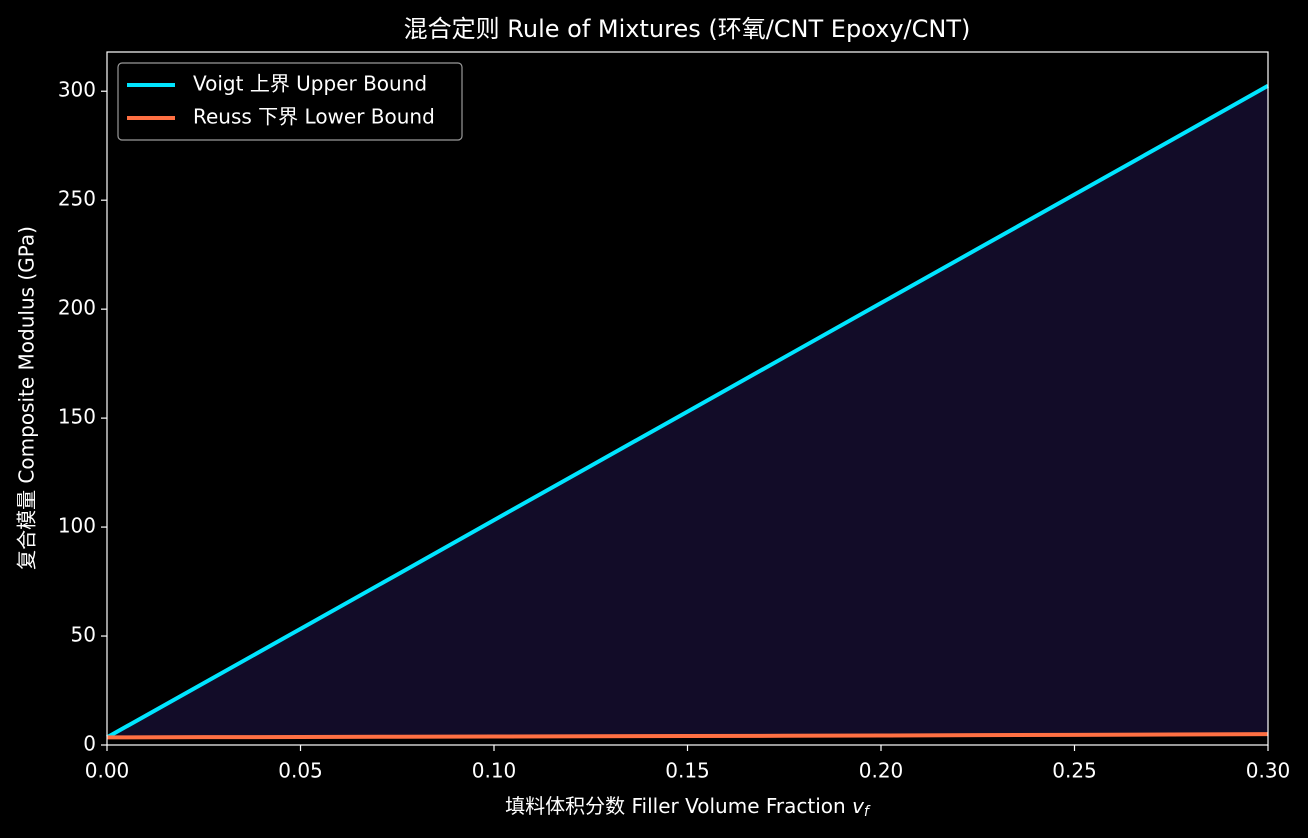 This screenshot has height=838, width=1308. I want to click on legend-box, so click(290, 101).